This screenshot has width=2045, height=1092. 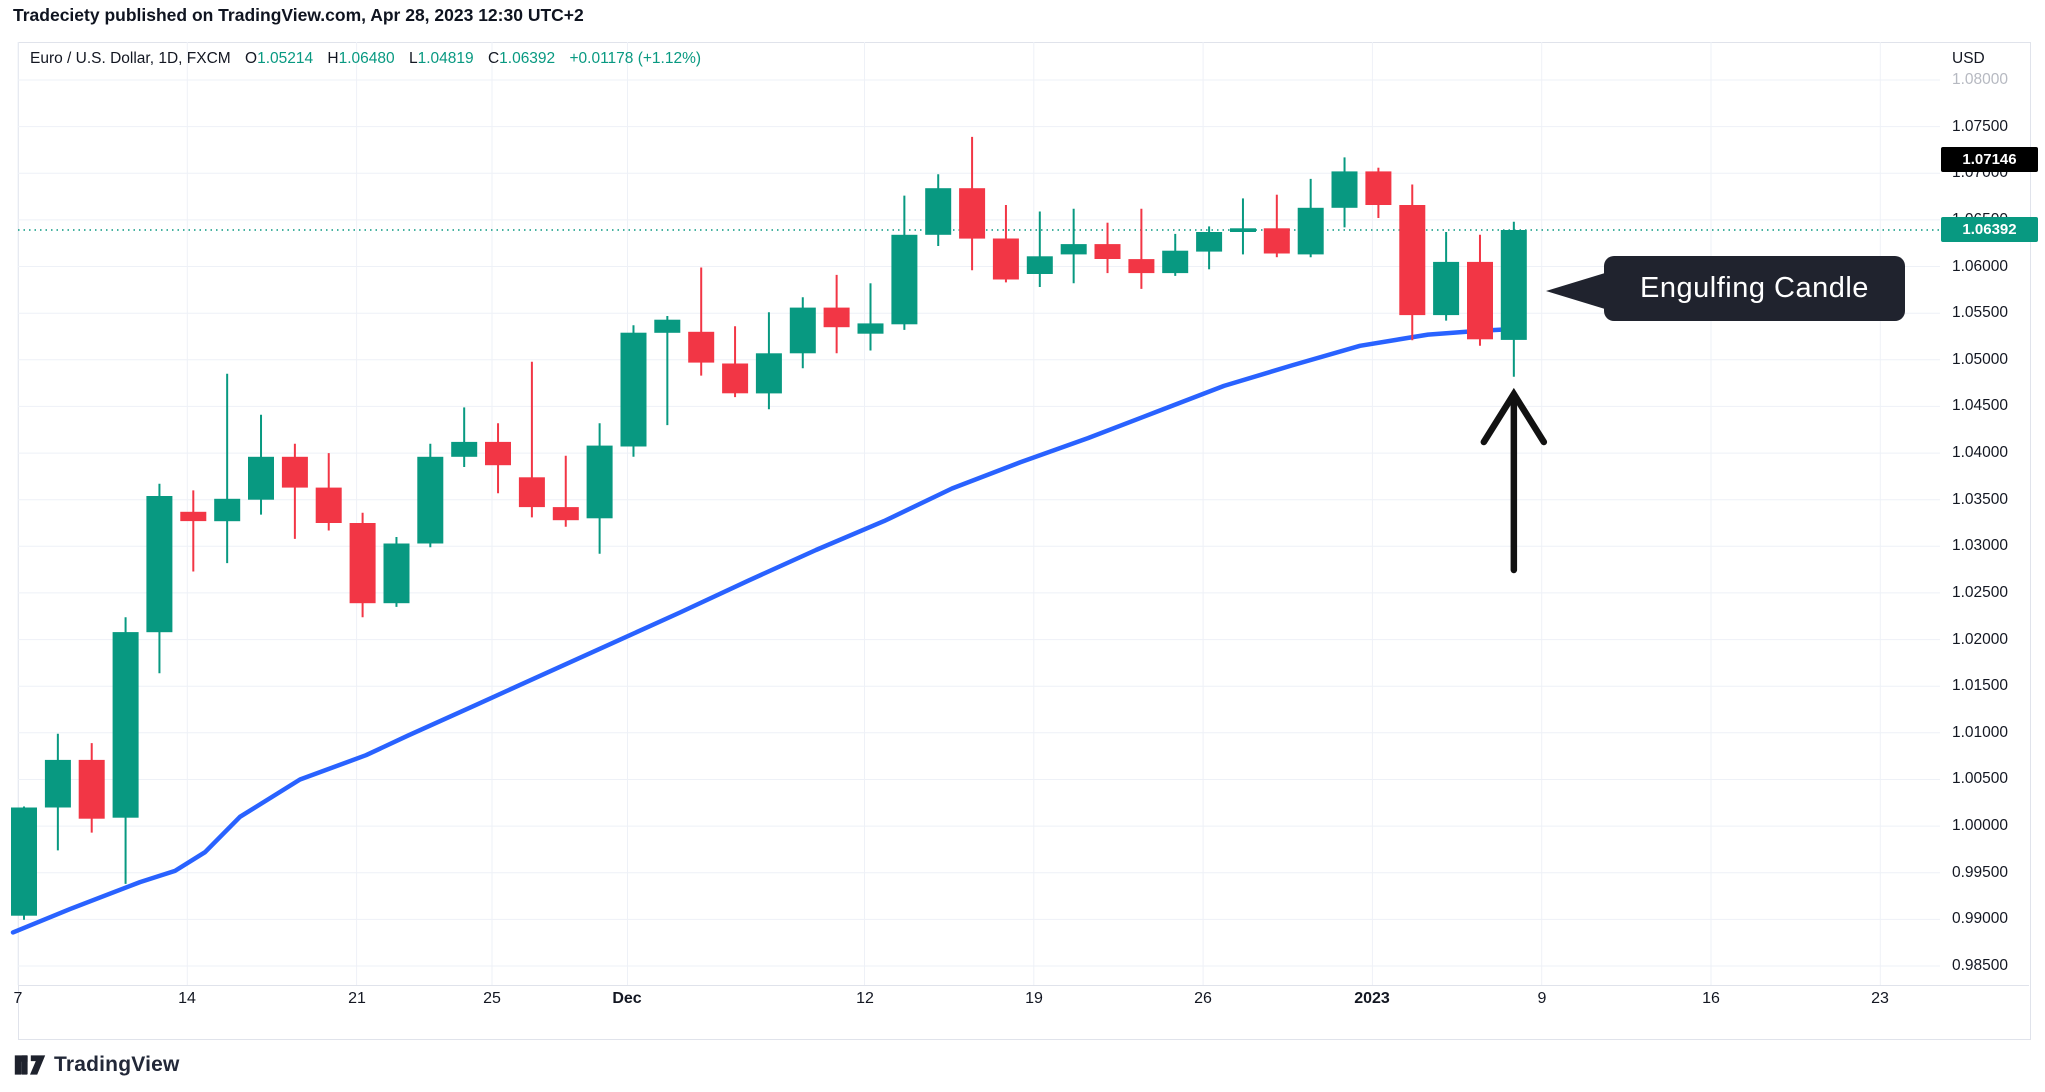 I want to click on time-axis-label: 23, so click(x=1880, y=998).